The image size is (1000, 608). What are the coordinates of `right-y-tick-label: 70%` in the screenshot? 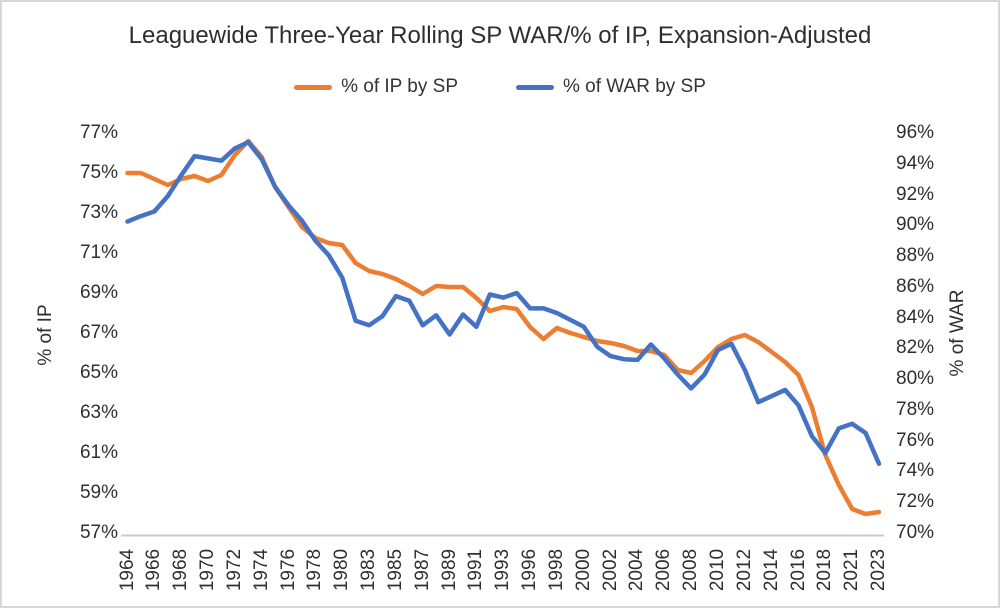 It's located at (915, 532).